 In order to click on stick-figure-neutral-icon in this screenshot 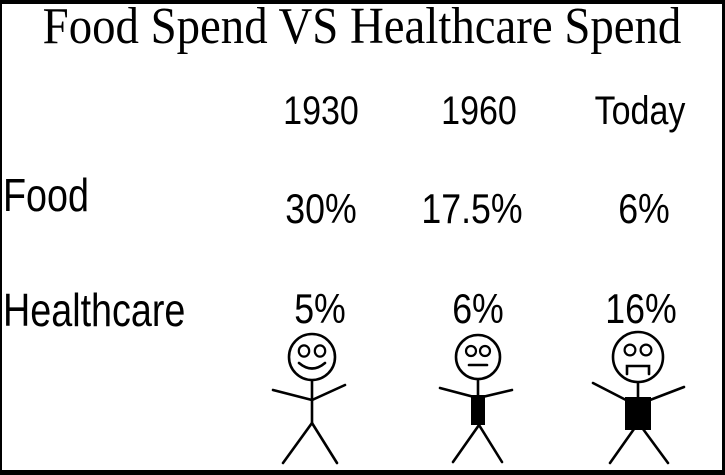, I will do `click(476, 398)`.